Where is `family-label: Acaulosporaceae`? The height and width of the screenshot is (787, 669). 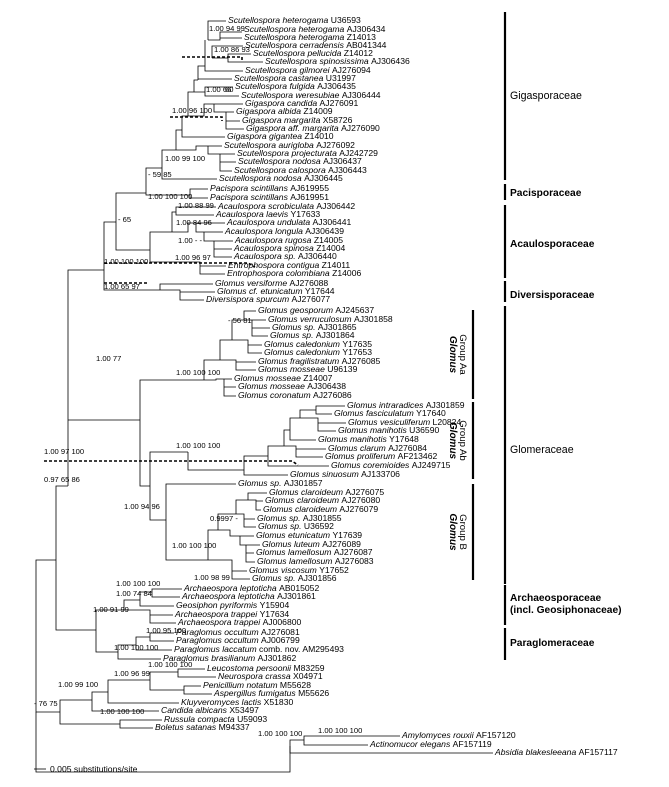
family-label: Acaulosporaceae is located at coordinates (552, 244).